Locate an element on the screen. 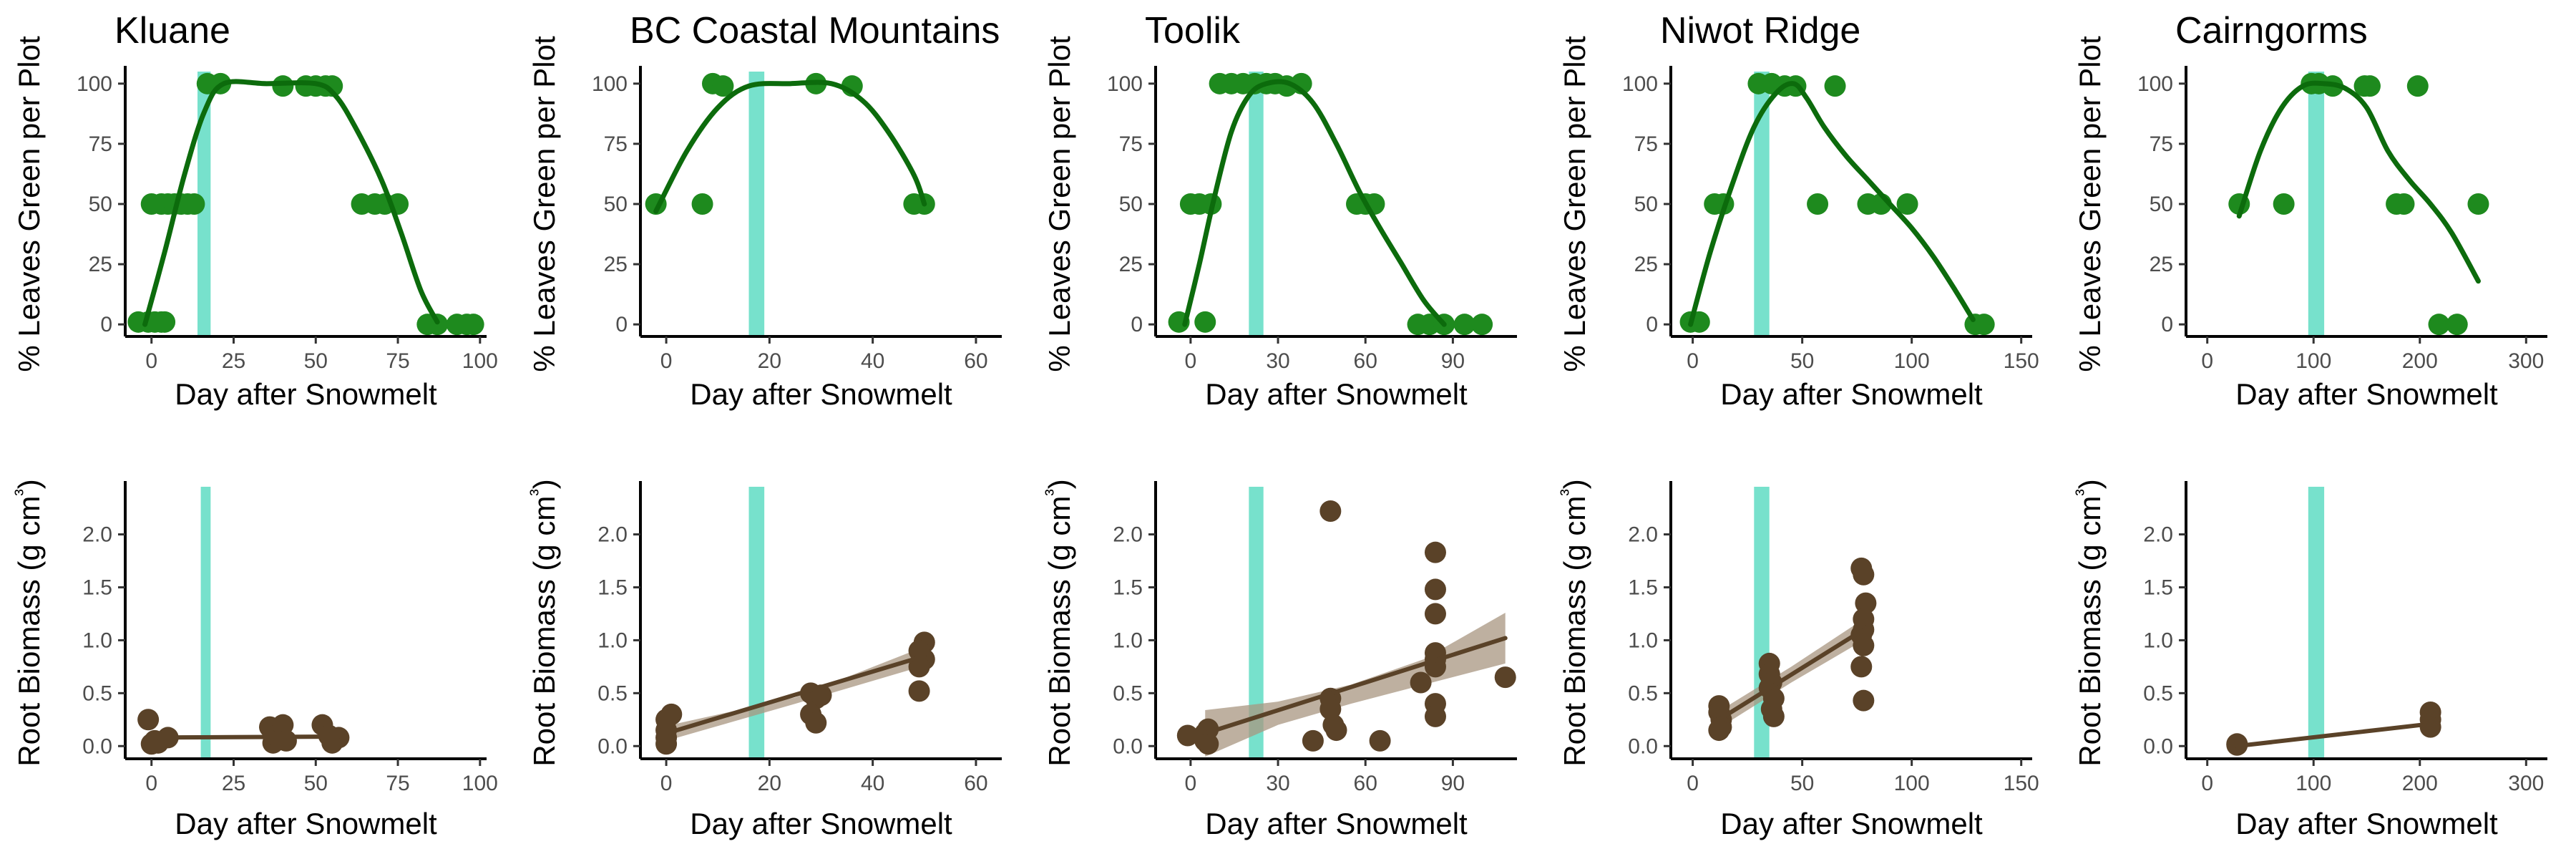 The height and width of the screenshot is (859, 2576). x-tick-label: 150 is located at coordinates (2021, 783).